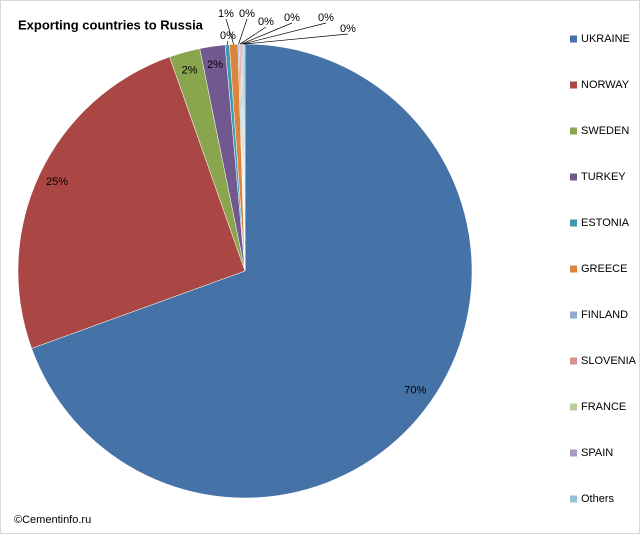  What do you see at coordinates (52, 520) in the screenshot?
I see `source-note: ©Cementinfo.ru` at bounding box center [52, 520].